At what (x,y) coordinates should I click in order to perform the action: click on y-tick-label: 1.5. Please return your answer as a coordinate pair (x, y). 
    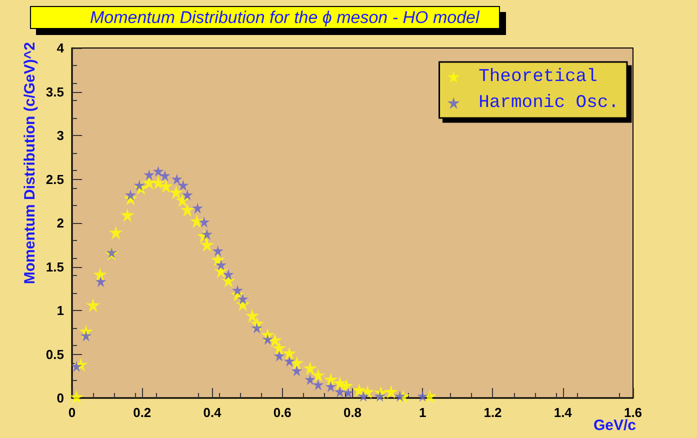
    Looking at the image, I should click on (55, 266).